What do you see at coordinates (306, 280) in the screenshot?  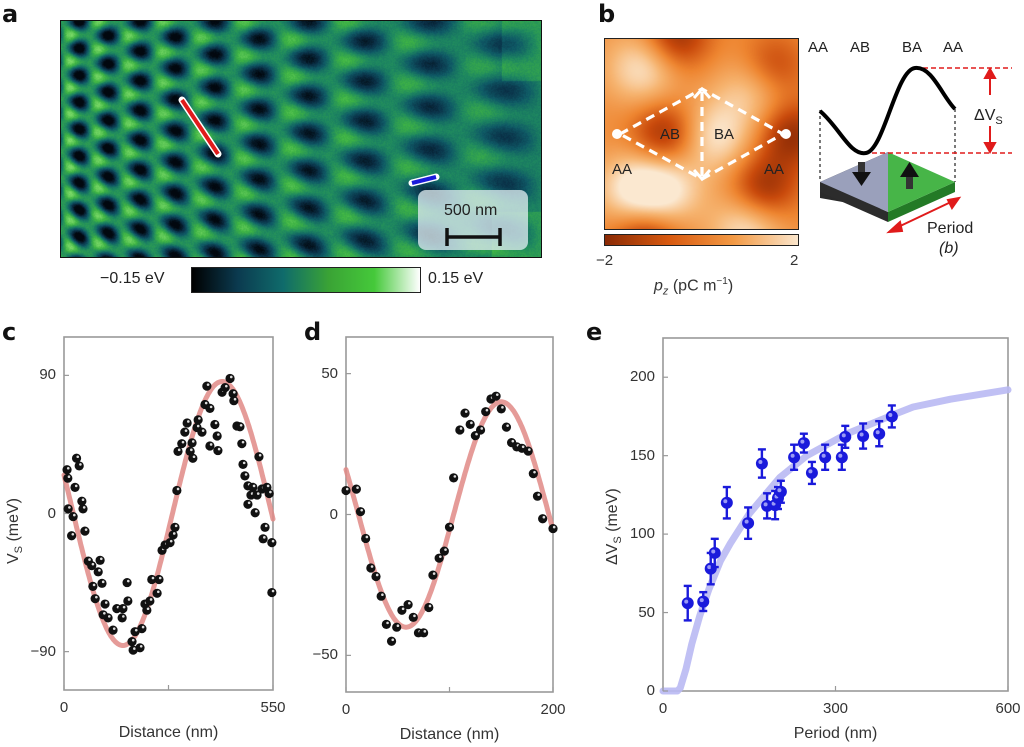 I see `colorbar-a` at bounding box center [306, 280].